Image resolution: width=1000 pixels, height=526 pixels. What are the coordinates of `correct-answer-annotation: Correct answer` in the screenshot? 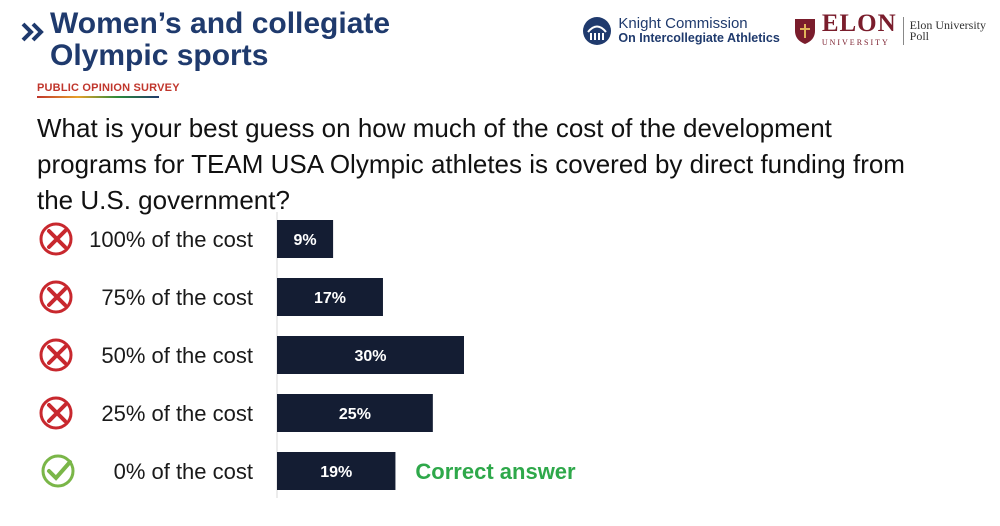 It's located at (495, 471).